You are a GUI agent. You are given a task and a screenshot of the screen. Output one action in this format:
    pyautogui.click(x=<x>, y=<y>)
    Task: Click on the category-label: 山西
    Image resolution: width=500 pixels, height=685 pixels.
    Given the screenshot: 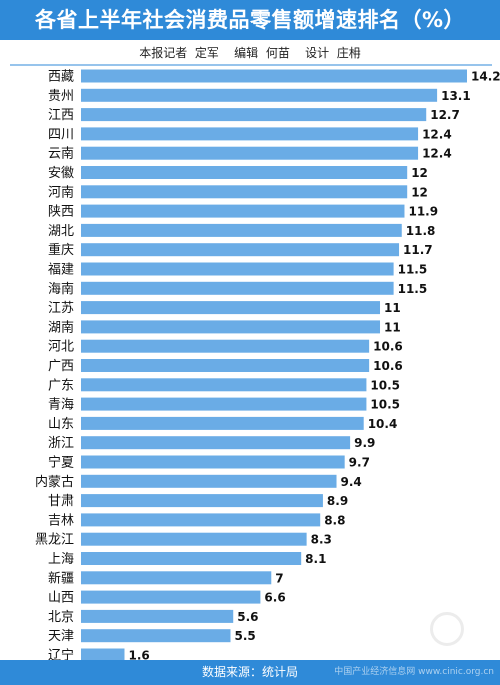 What is the action you would take?
    pyautogui.click(x=61, y=598)
    